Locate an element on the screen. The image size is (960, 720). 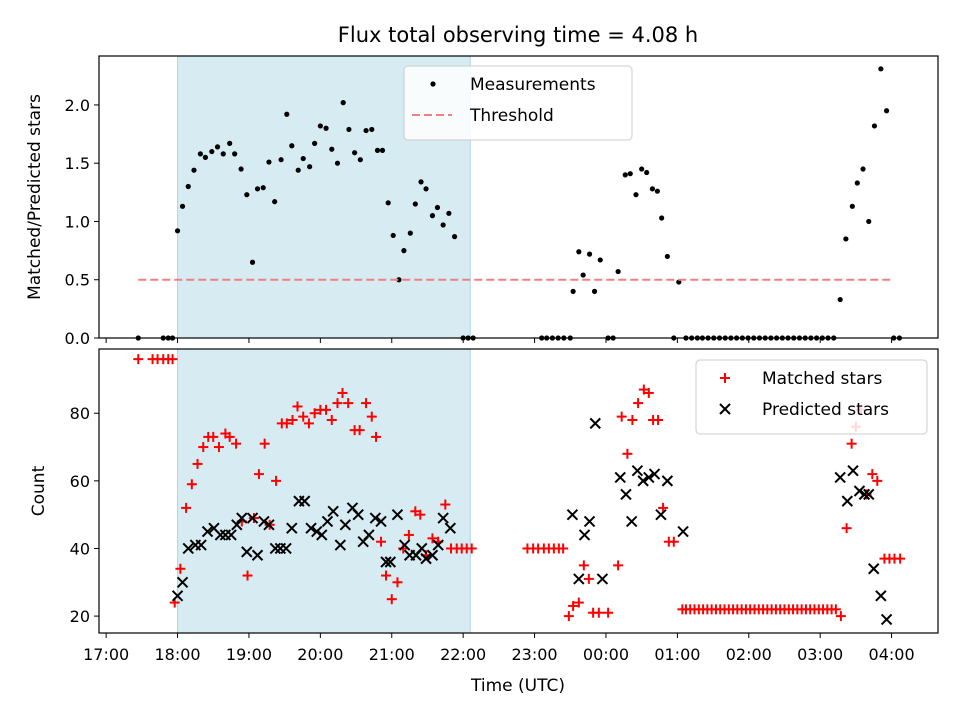
y-axis-label: Count is located at coordinates (39, 490).